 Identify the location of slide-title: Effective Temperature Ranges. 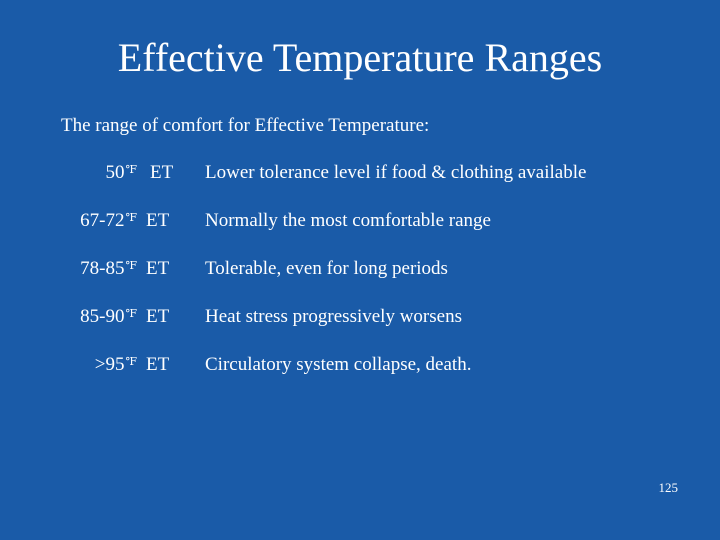
(360, 57).